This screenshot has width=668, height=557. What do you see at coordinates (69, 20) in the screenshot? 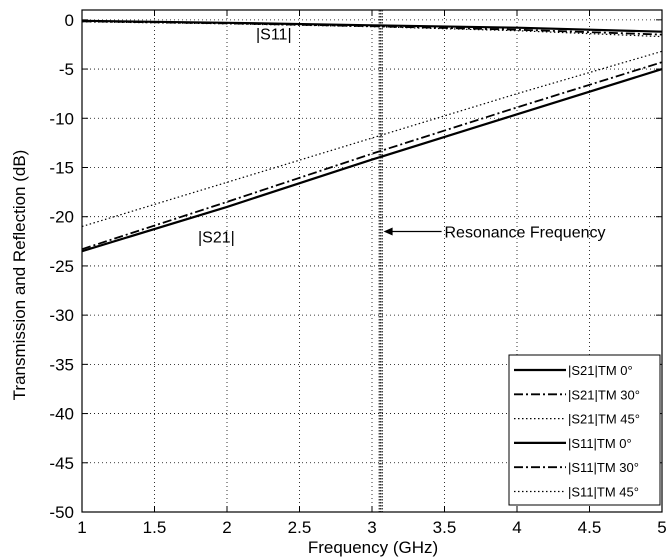
I see `y-tick-label: 0` at bounding box center [69, 20].